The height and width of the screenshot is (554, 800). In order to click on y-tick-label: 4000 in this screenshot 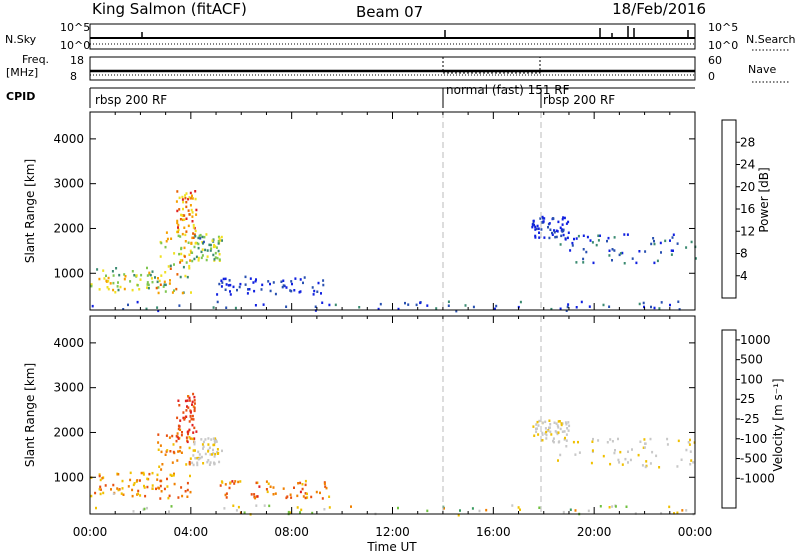, I will do `click(68, 343)`.